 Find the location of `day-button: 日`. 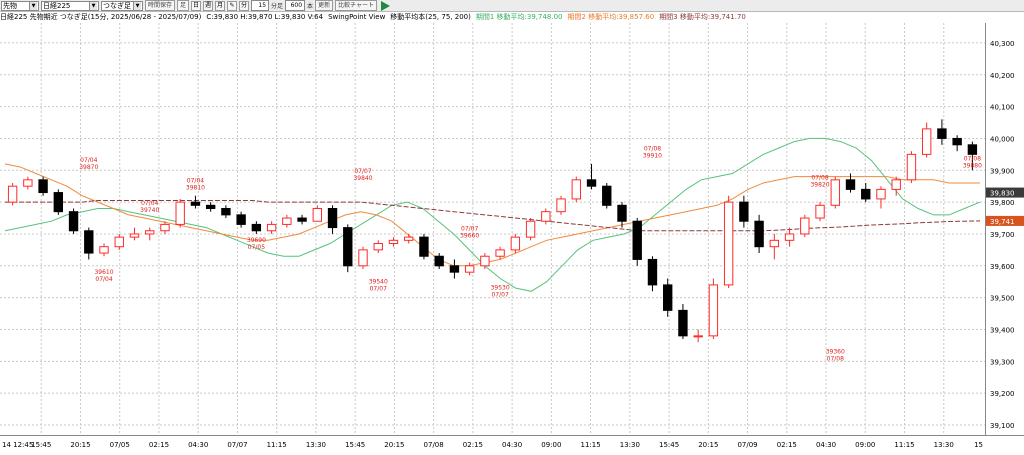

day-button: 日 is located at coordinates (196, 5).